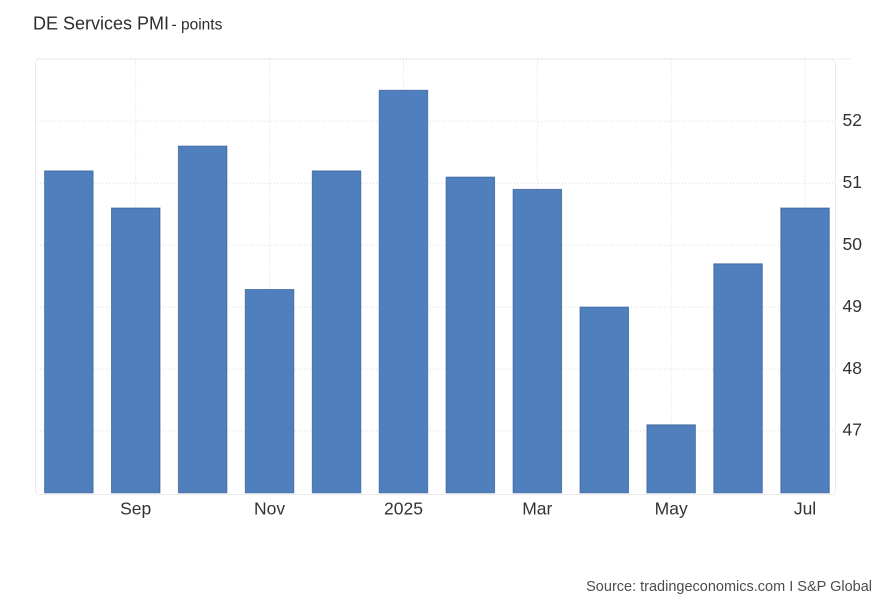 This screenshot has height=603, width=882. Describe the element at coordinates (135, 509) in the screenshot. I see `svg-text: Sep` at that location.